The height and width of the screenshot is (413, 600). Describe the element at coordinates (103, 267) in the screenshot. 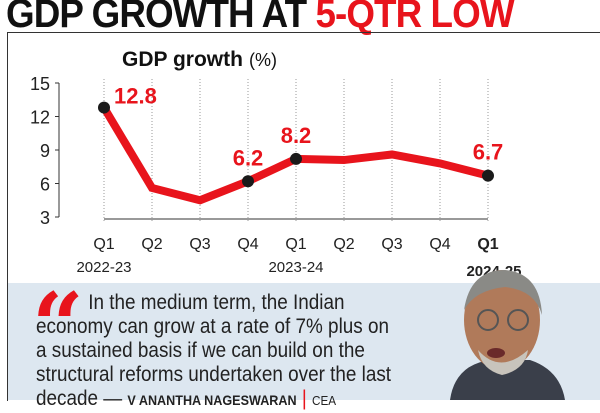

I see `year-label: 2022-23` at that location.